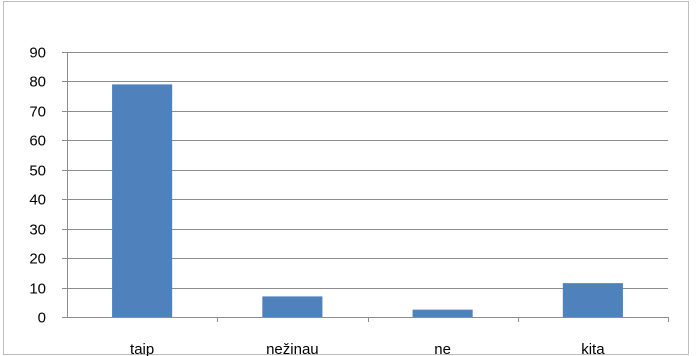 The image size is (696, 356). I want to click on y-tick-label: 80, so click(37, 82).